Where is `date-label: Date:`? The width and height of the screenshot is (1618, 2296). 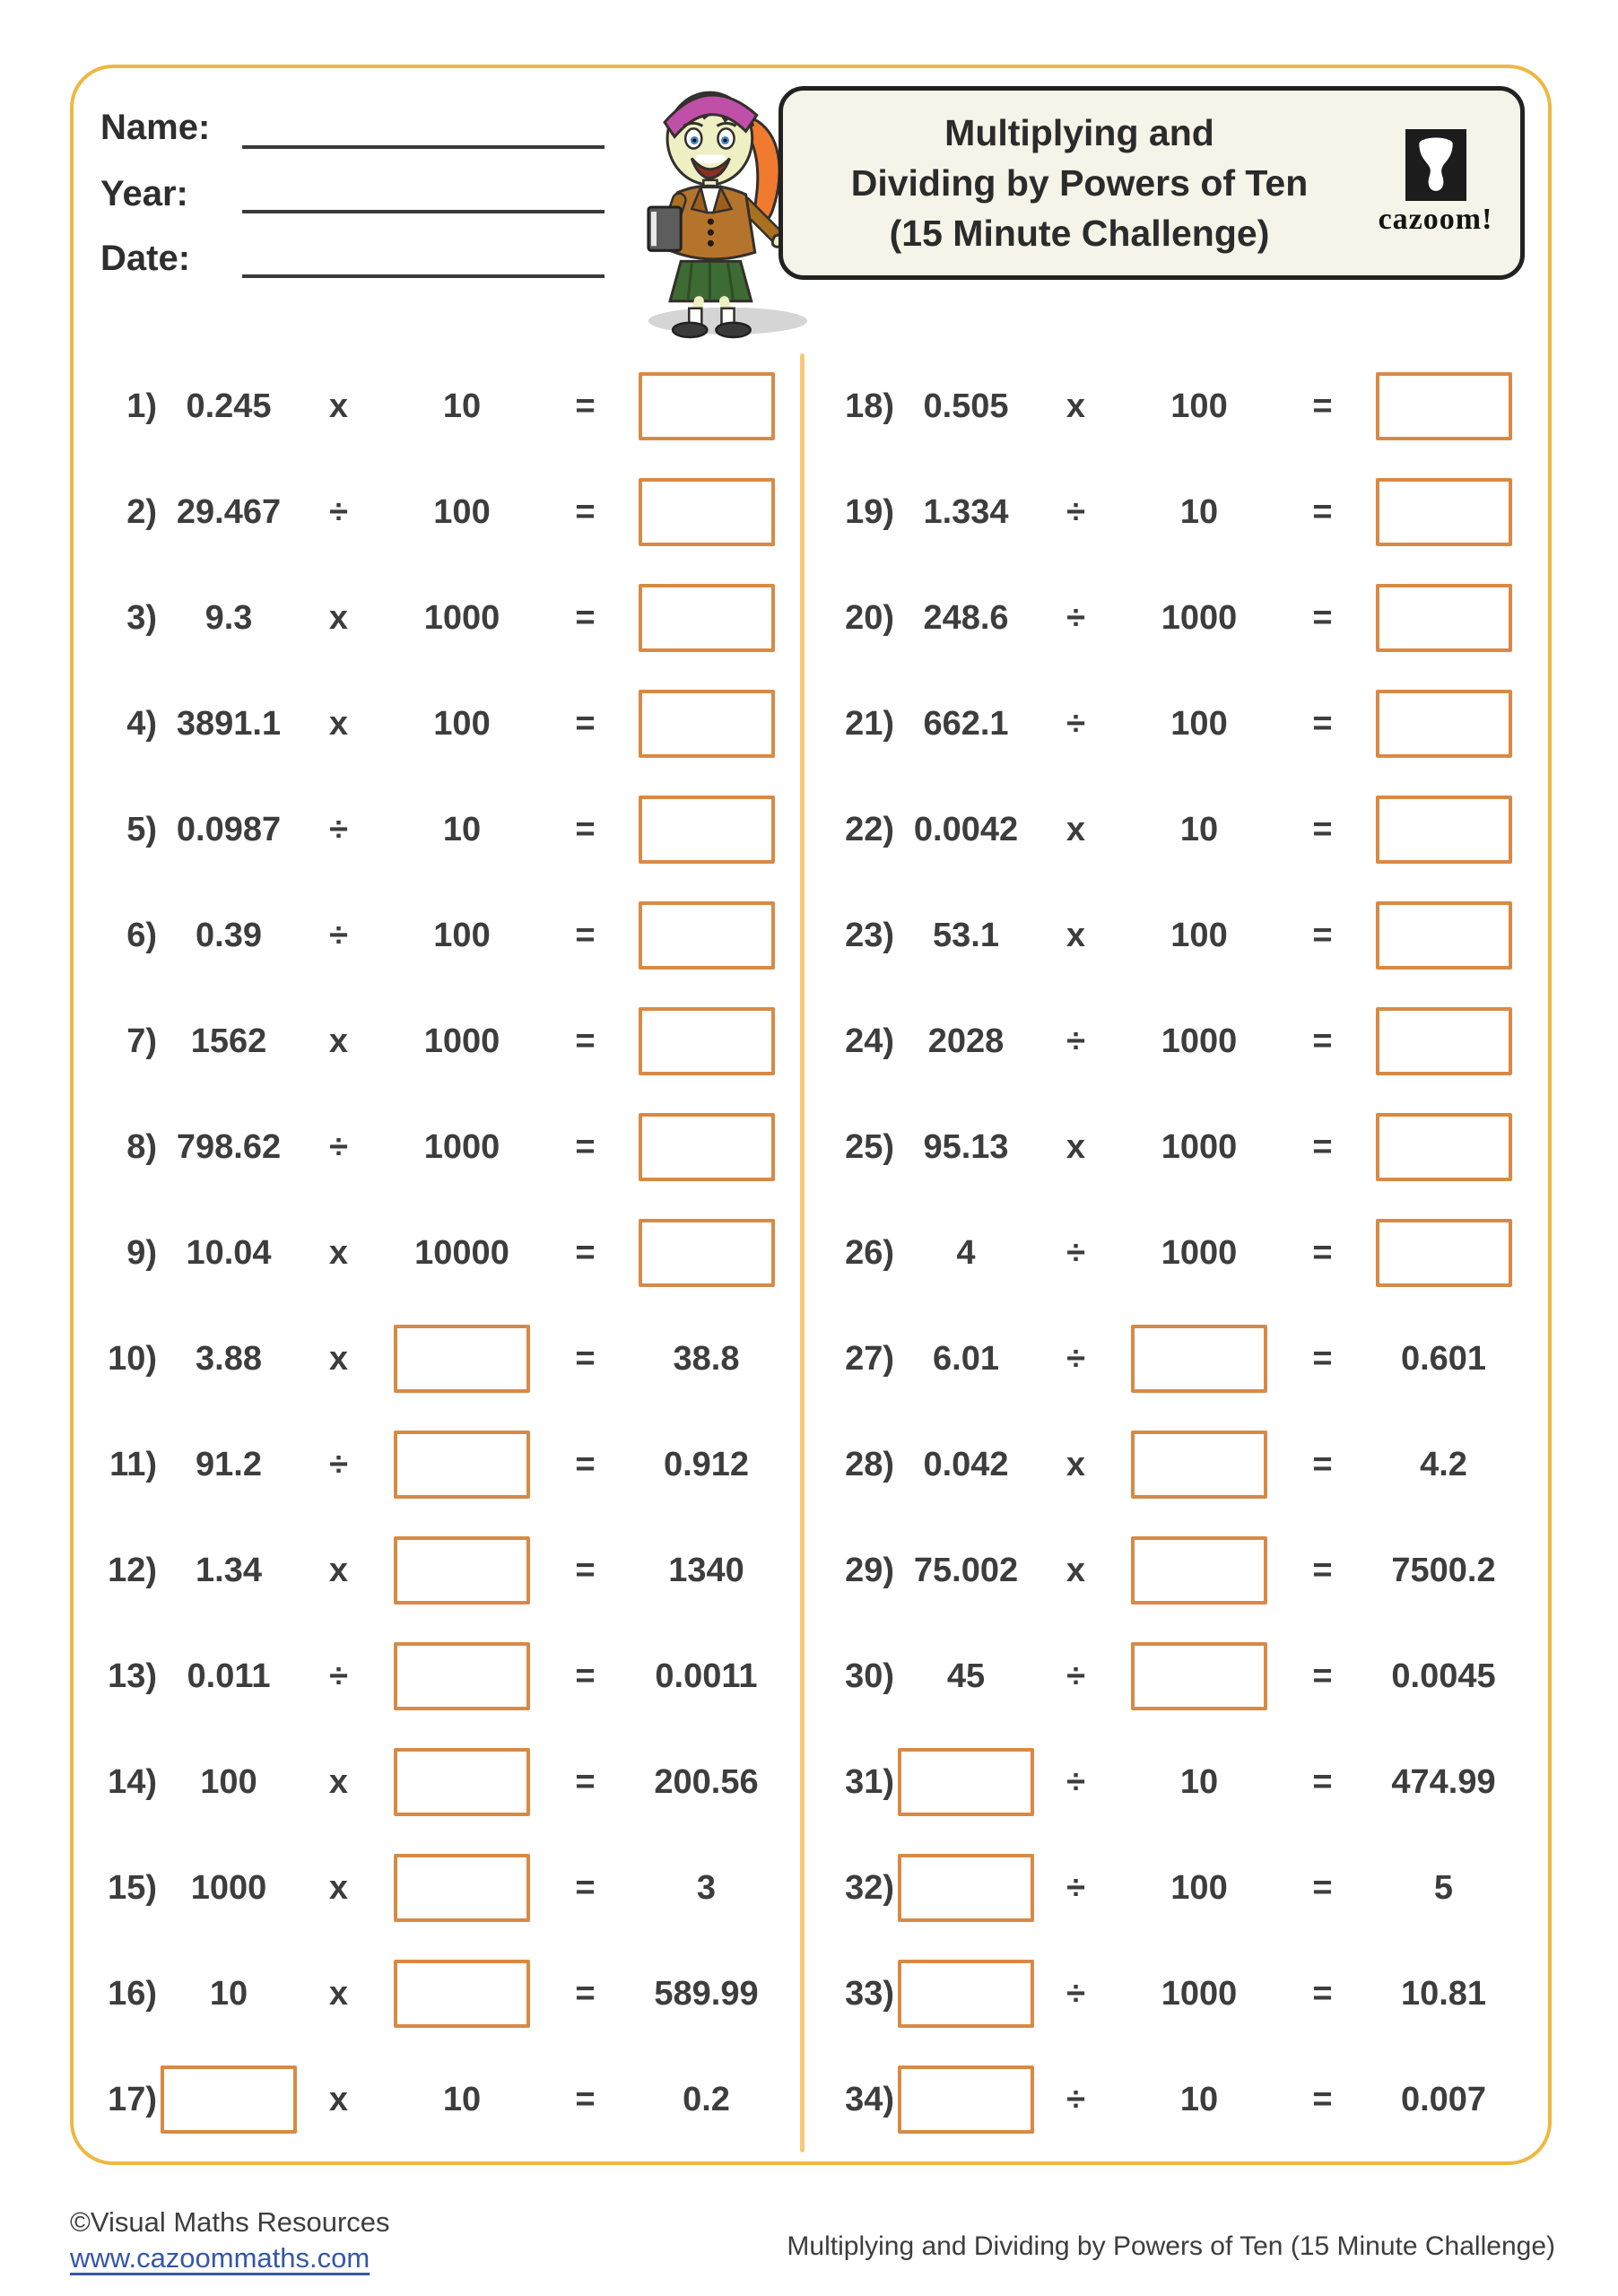
date-label: Date: is located at coordinates (145, 258).